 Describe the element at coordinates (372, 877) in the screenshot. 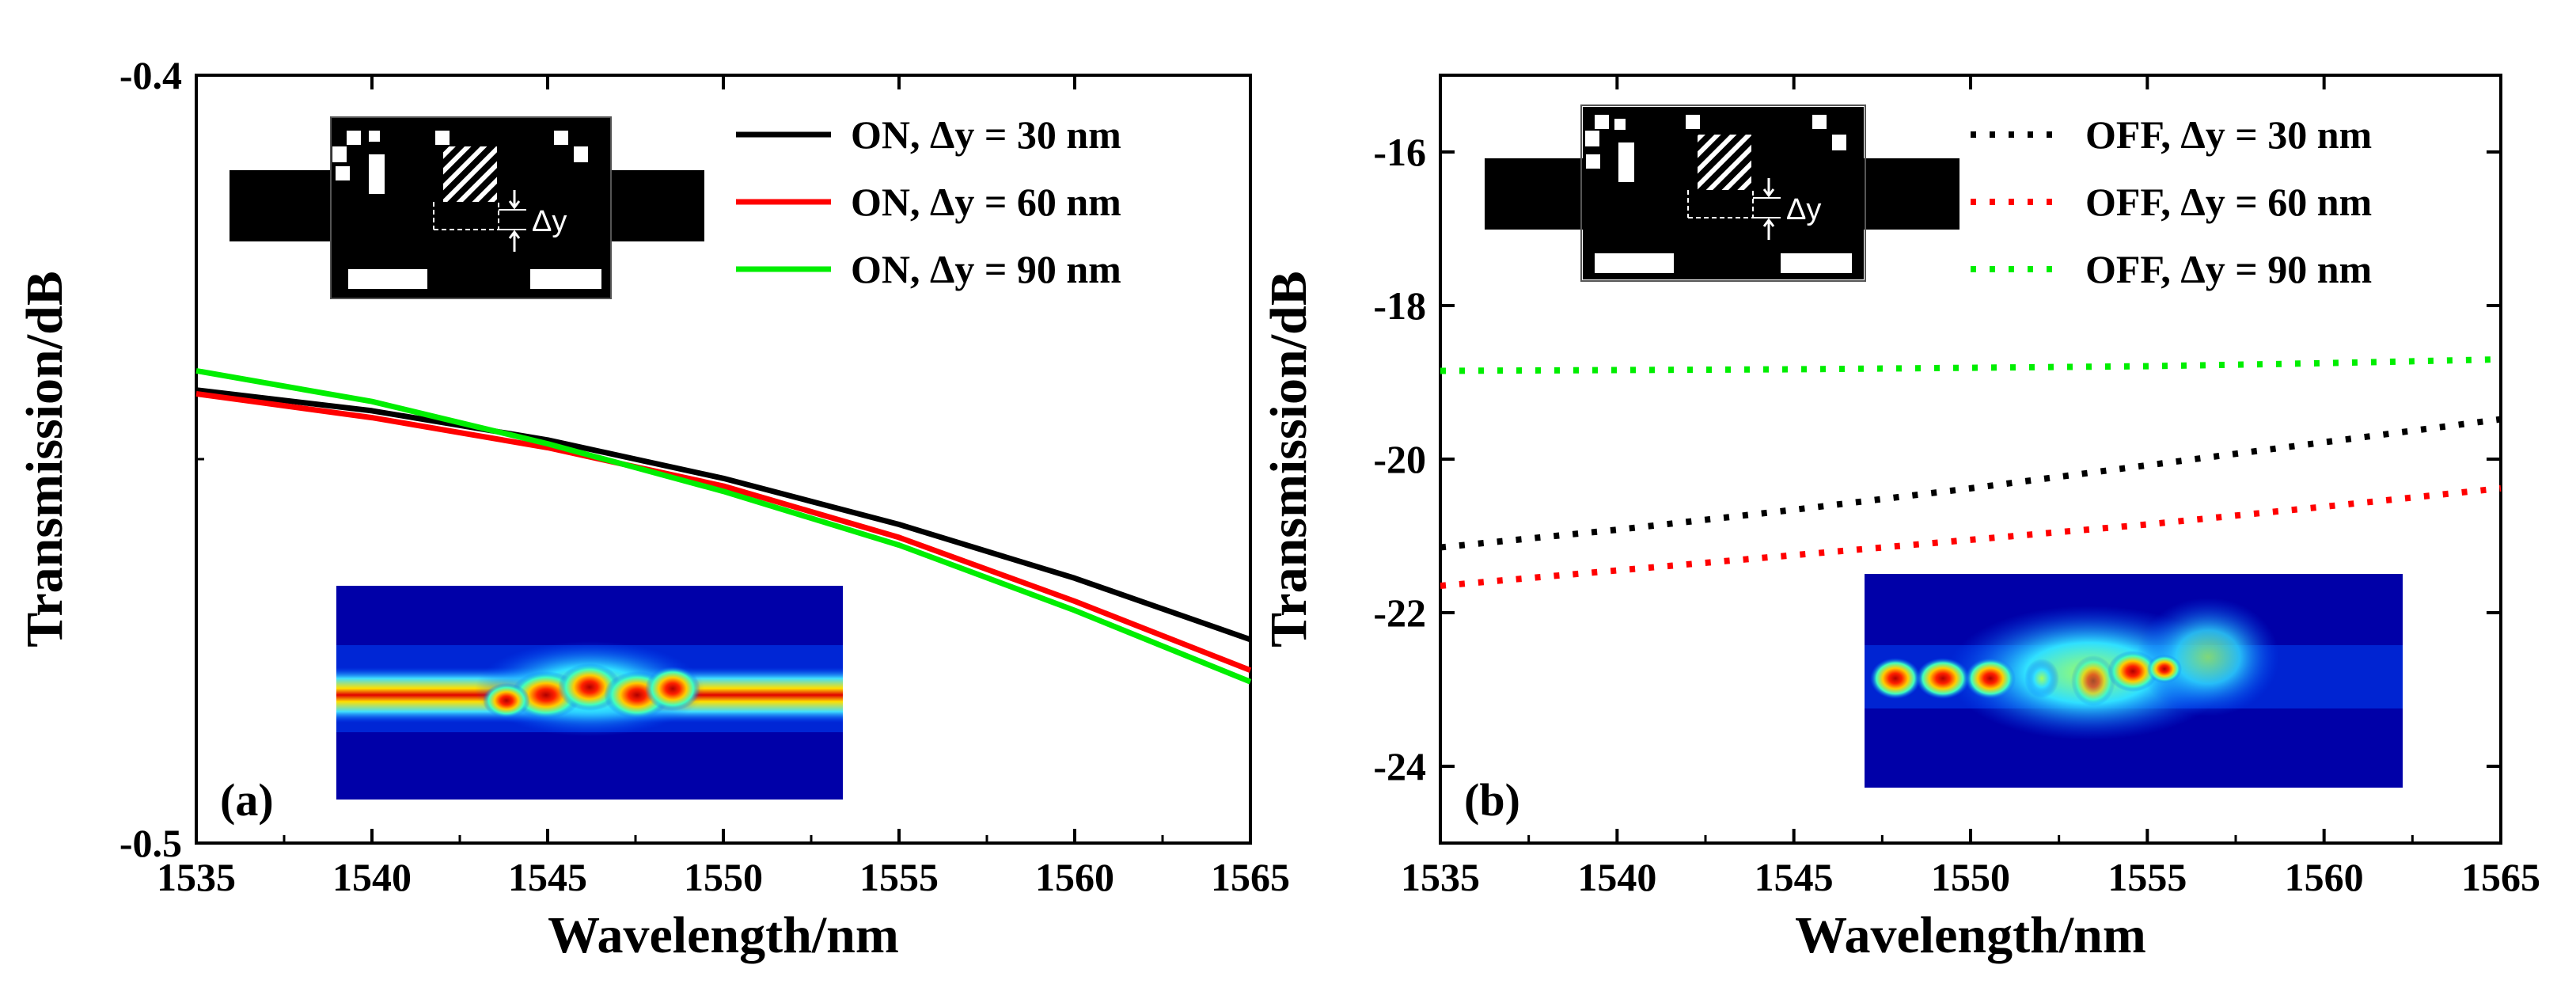

I see `chart0-x-tick-label: 1540` at that location.